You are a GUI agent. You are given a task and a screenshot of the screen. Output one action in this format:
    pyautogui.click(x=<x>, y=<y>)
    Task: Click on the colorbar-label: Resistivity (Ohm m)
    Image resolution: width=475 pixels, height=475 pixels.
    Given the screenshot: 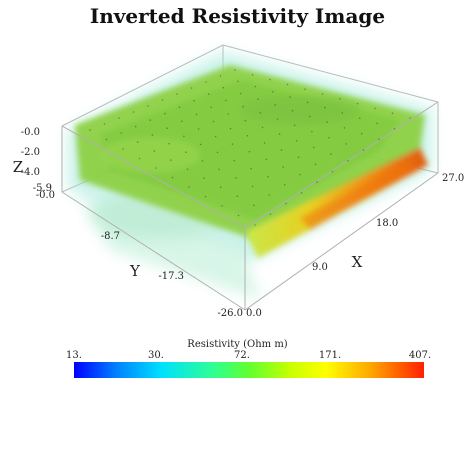 What is the action you would take?
    pyautogui.click(x=237, y=344)
    